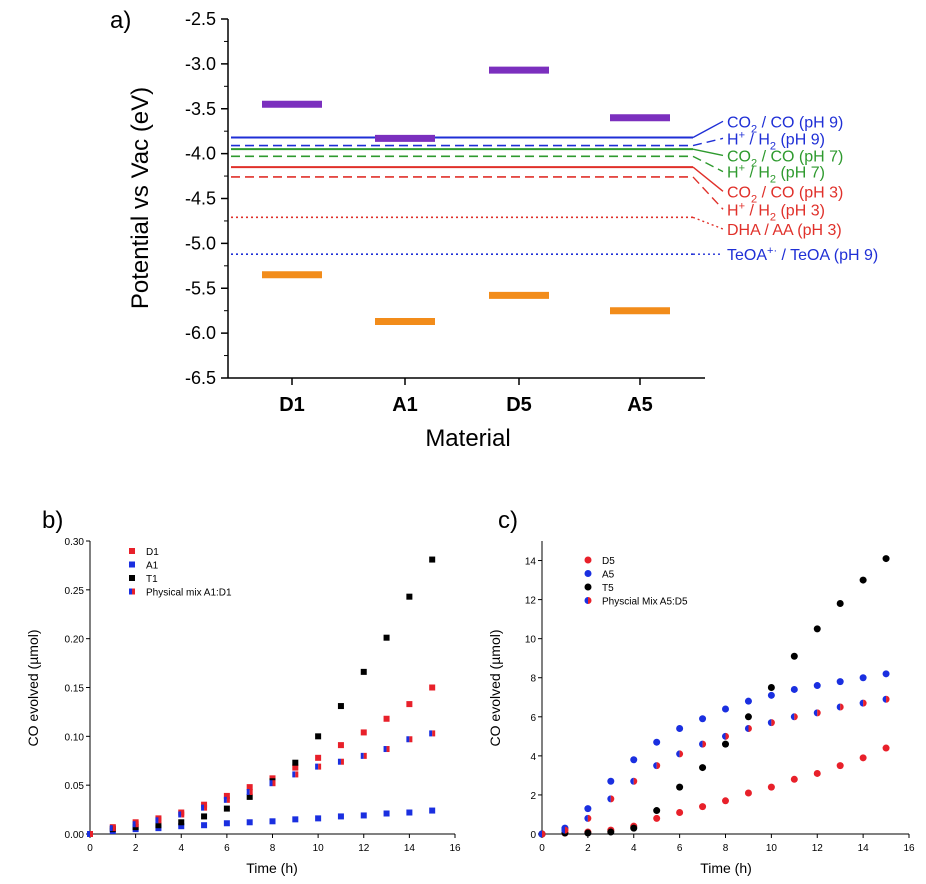 The image size is (926, 884). I want to click on c-ytick-label: 4, so click(533, 757).